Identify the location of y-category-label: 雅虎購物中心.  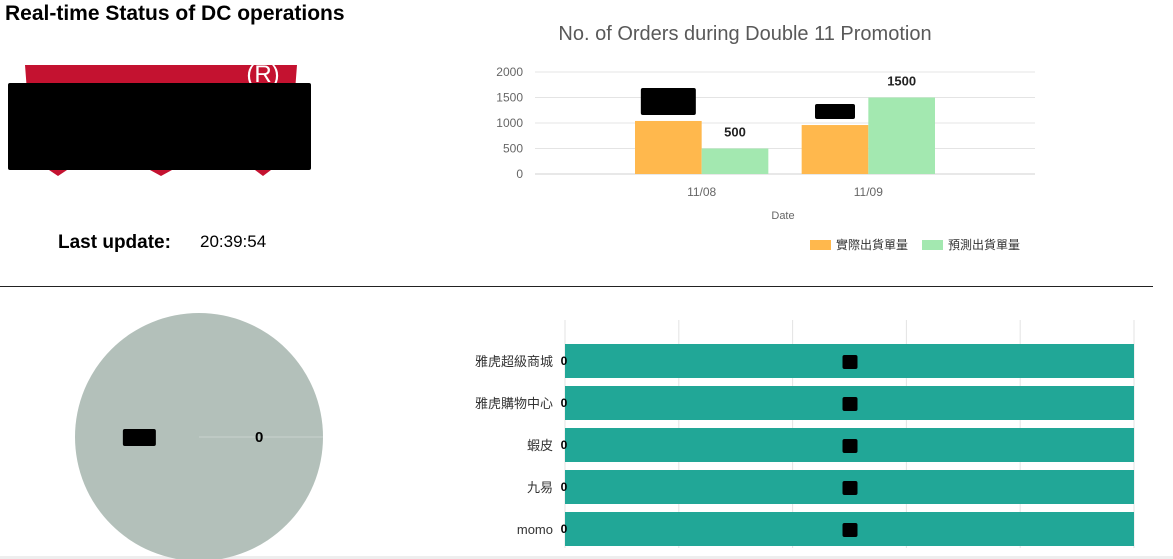
(514, 403).